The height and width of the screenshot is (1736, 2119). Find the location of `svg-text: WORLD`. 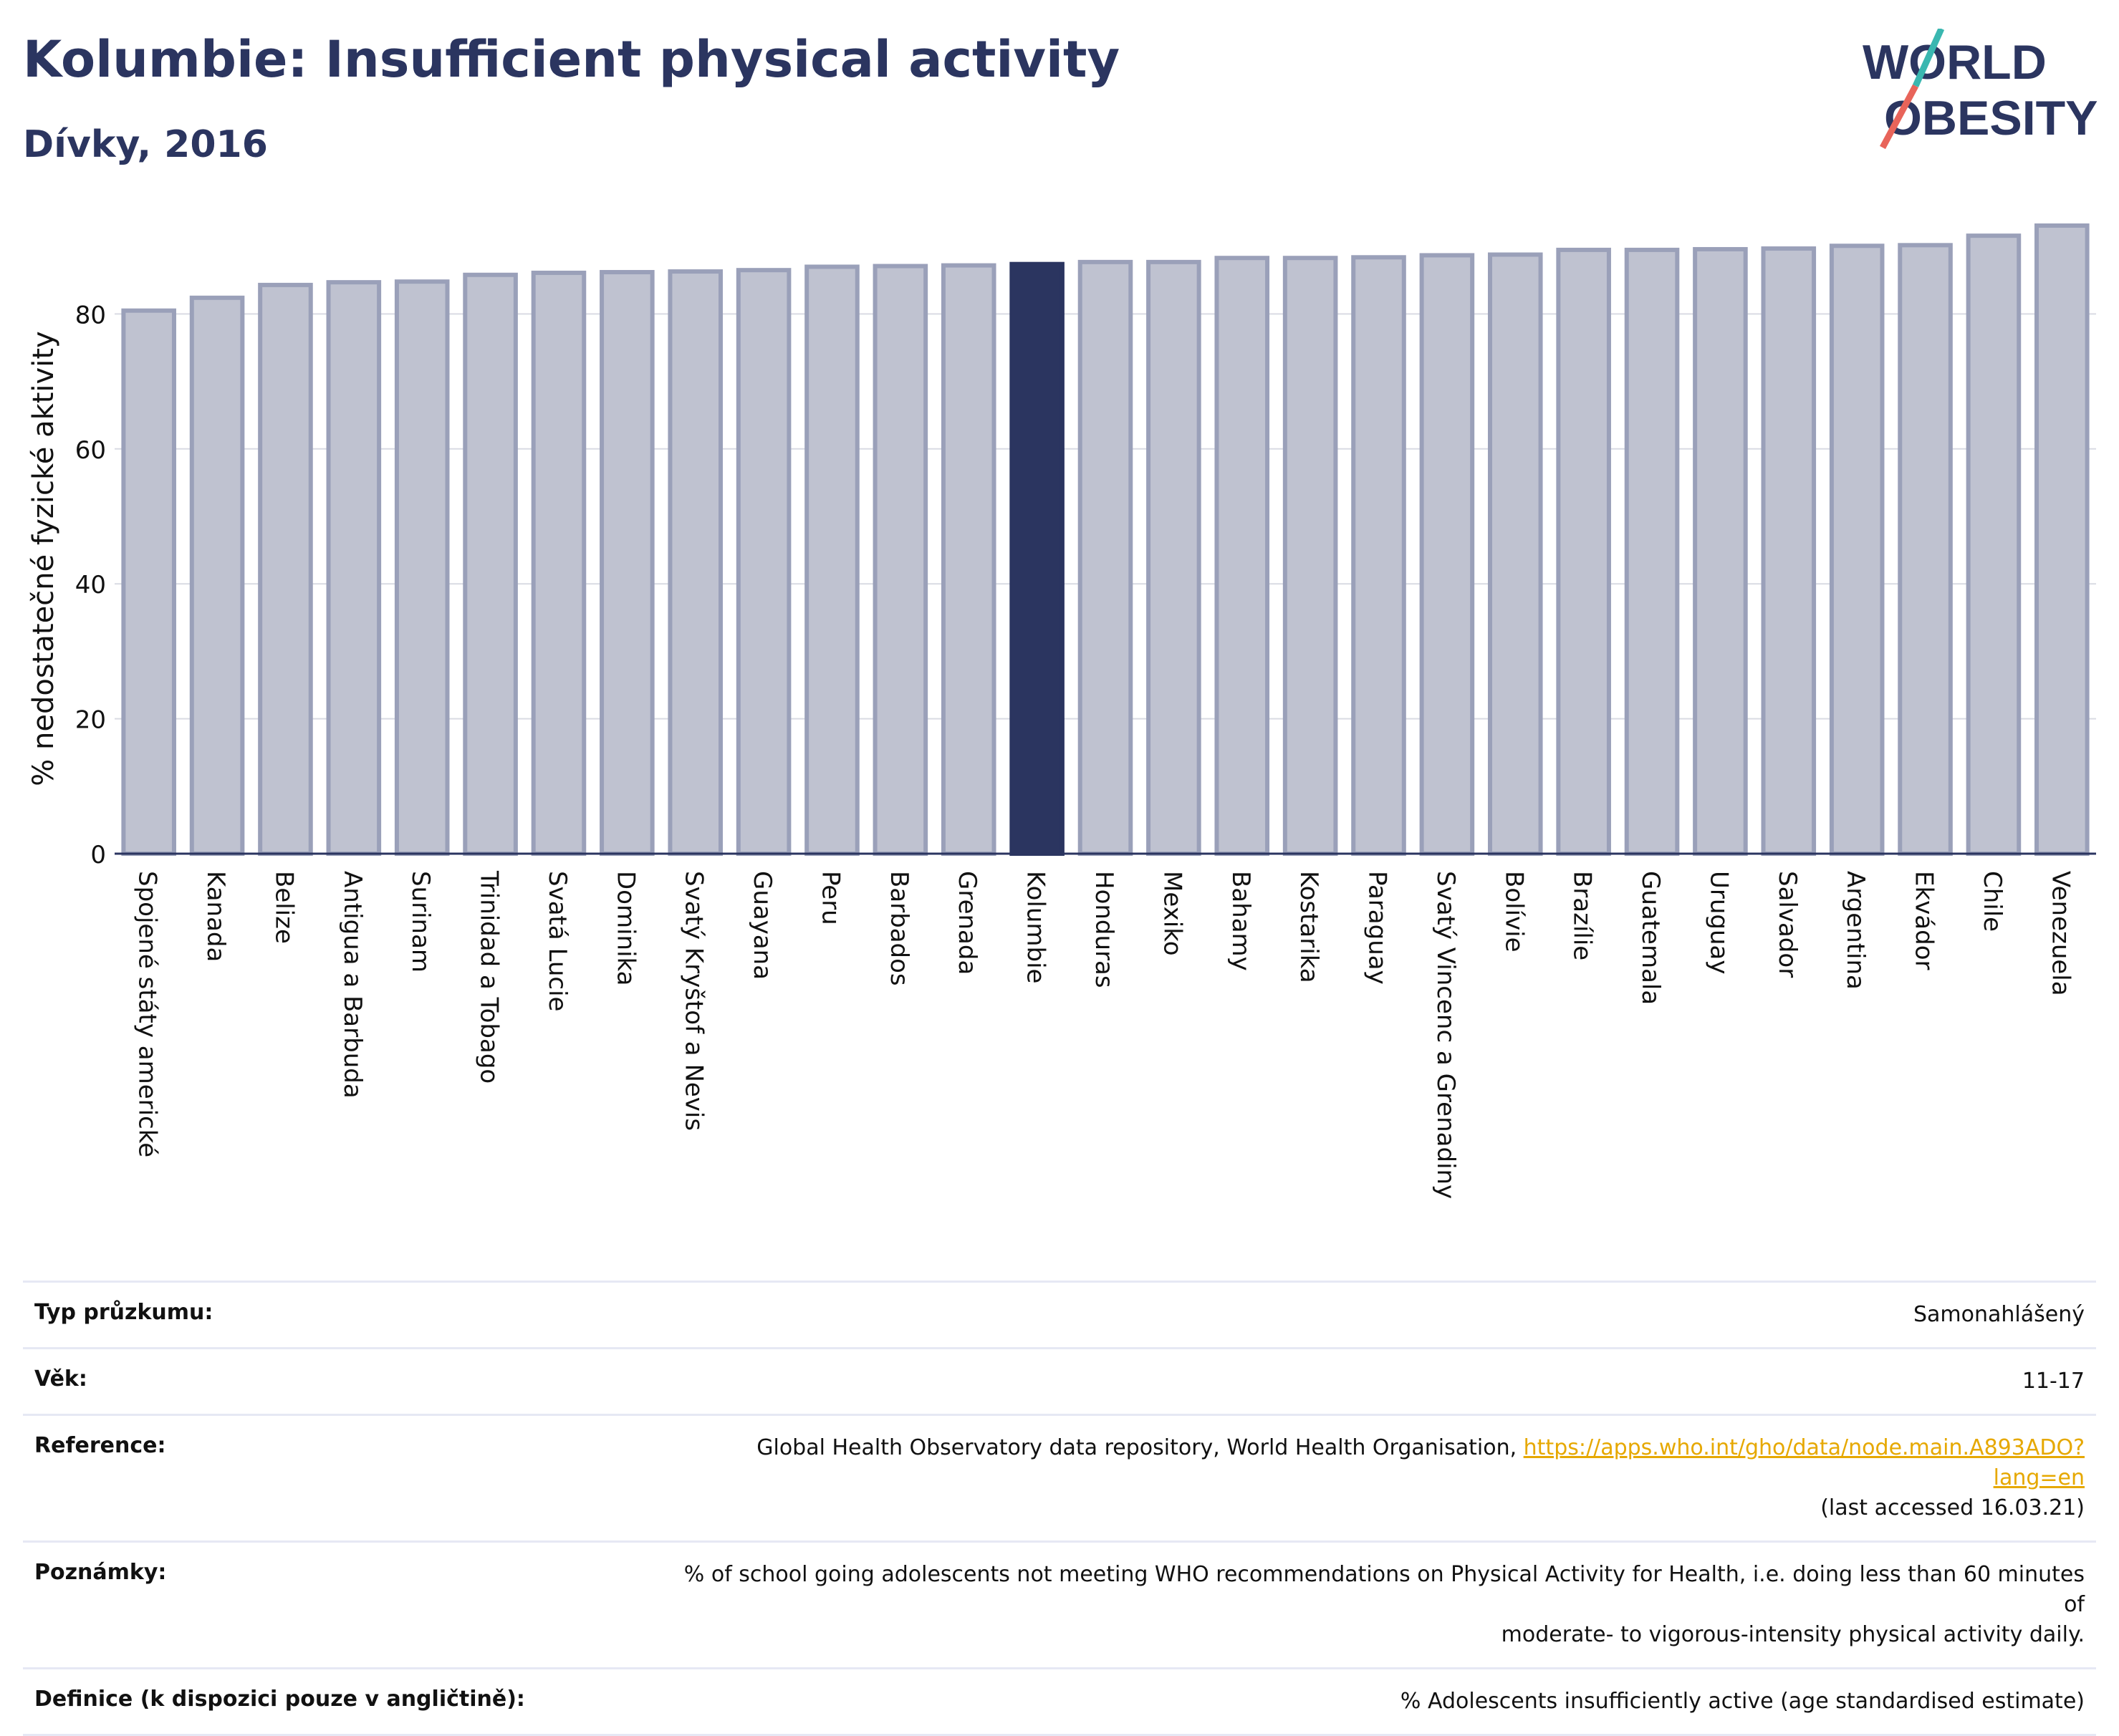

svg-text: WORLD is located at coordinates (1955, 63).